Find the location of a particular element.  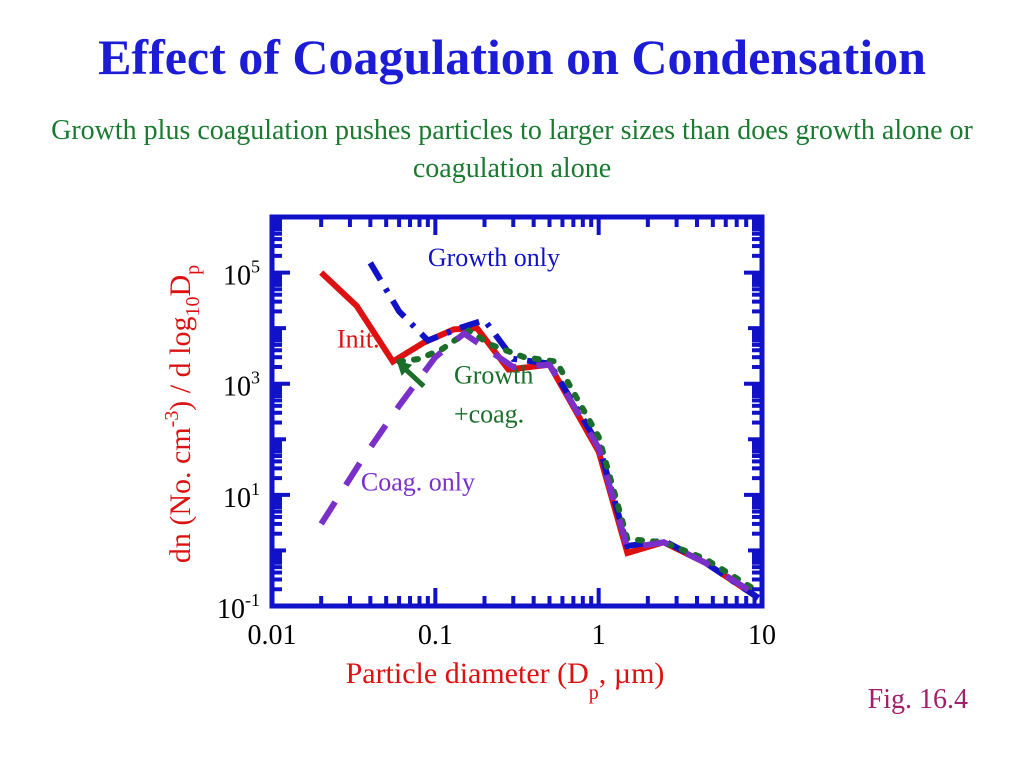

y-axis-label: dn (No. cm-3) / d log10Dp is located at coordinates (182, 414).